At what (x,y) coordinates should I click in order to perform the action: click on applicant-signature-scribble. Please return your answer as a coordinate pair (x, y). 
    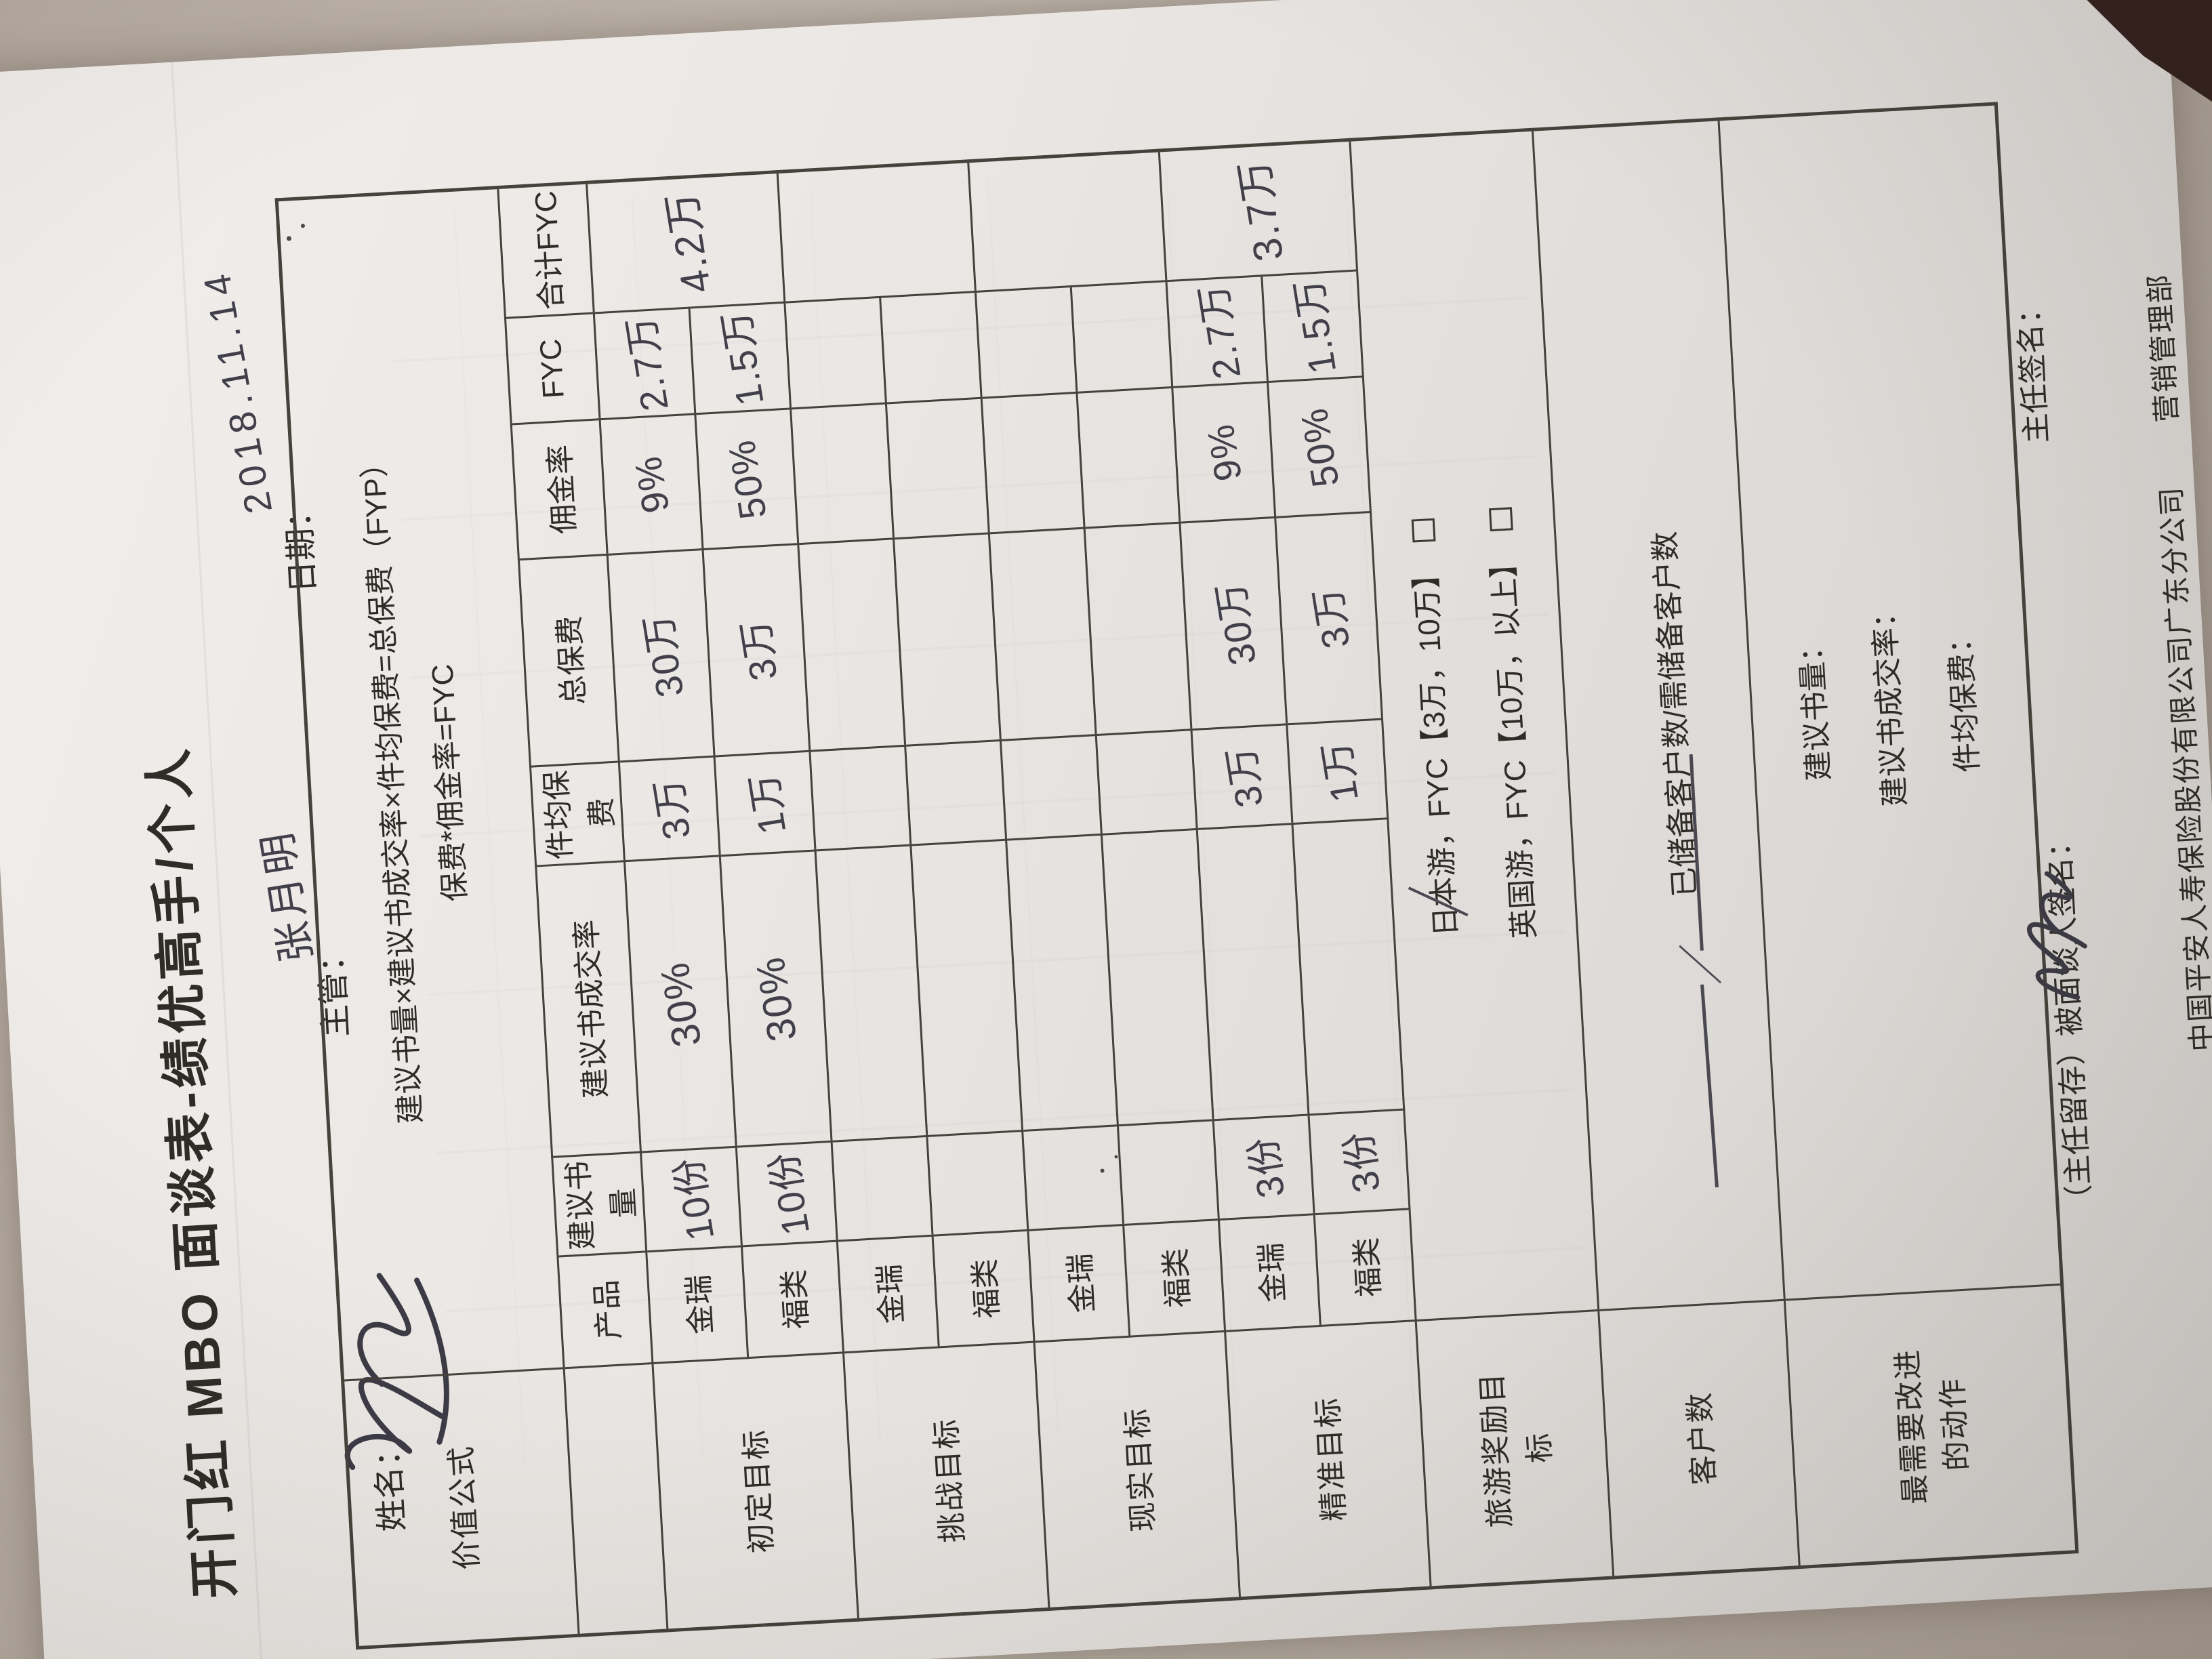
    Looking at the image, I should click on (396, 1371).